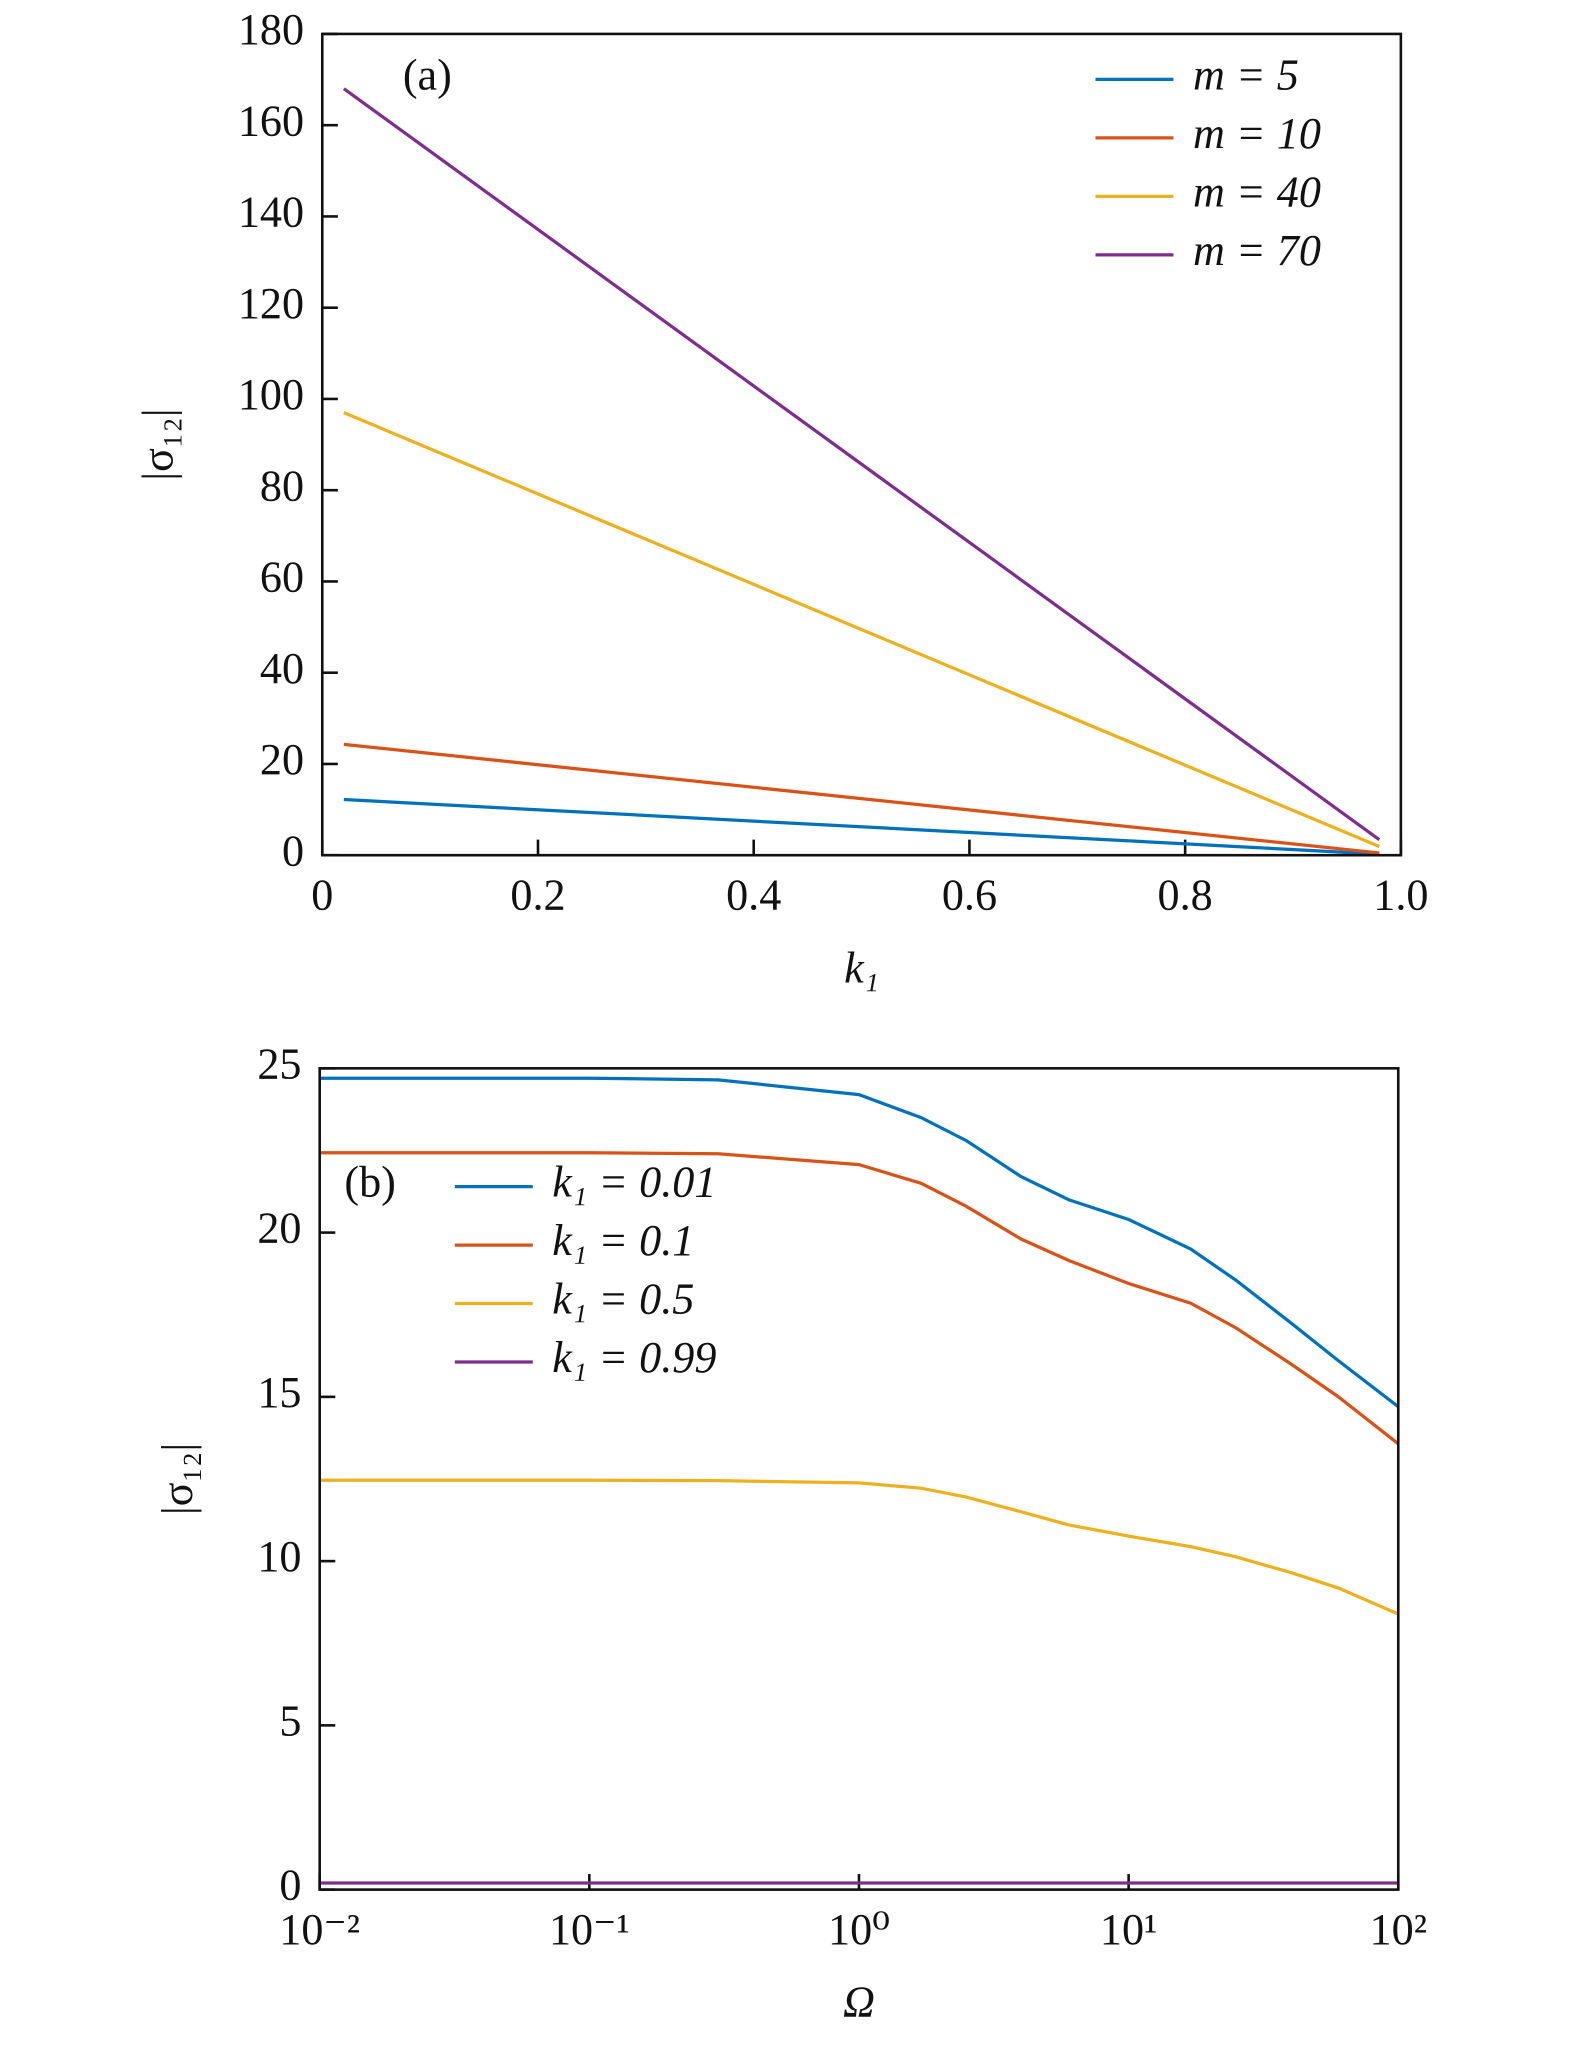  Describe the element at coordinates (969, 895) in the screenshot. I see `x-tick-label: 0.6` at that location.